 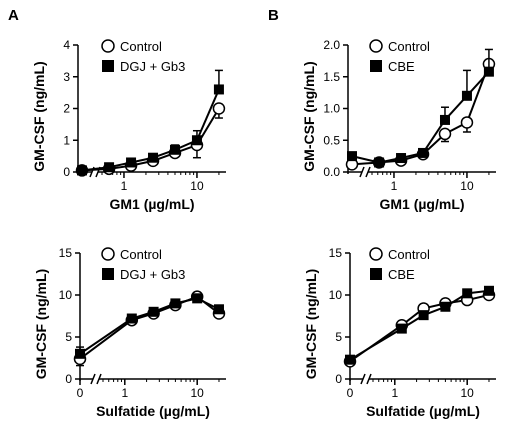 I want to click on y-tick-label: 1, so click(x=66, y=140).